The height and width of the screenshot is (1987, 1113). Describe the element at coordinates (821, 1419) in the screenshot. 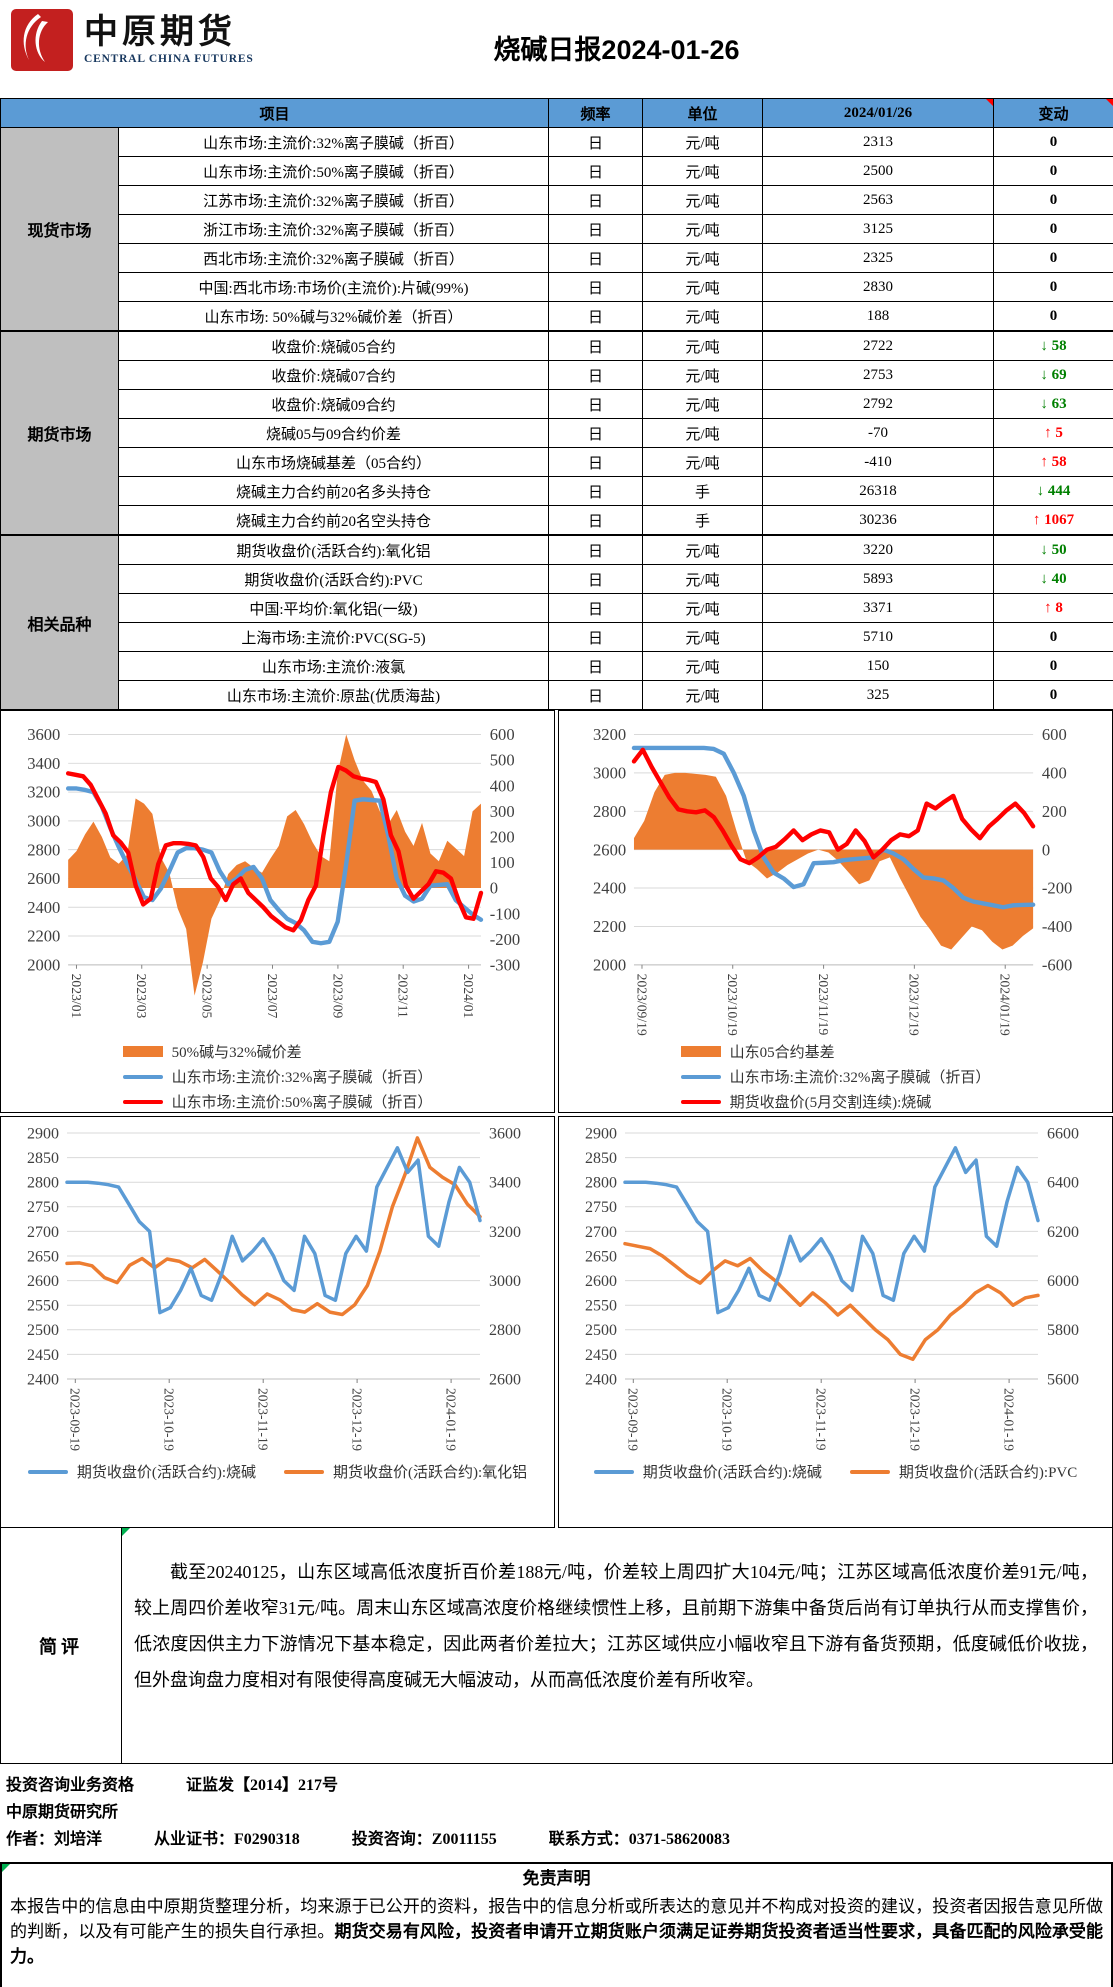

I see `svg-text: 2023-11-19` at that location.